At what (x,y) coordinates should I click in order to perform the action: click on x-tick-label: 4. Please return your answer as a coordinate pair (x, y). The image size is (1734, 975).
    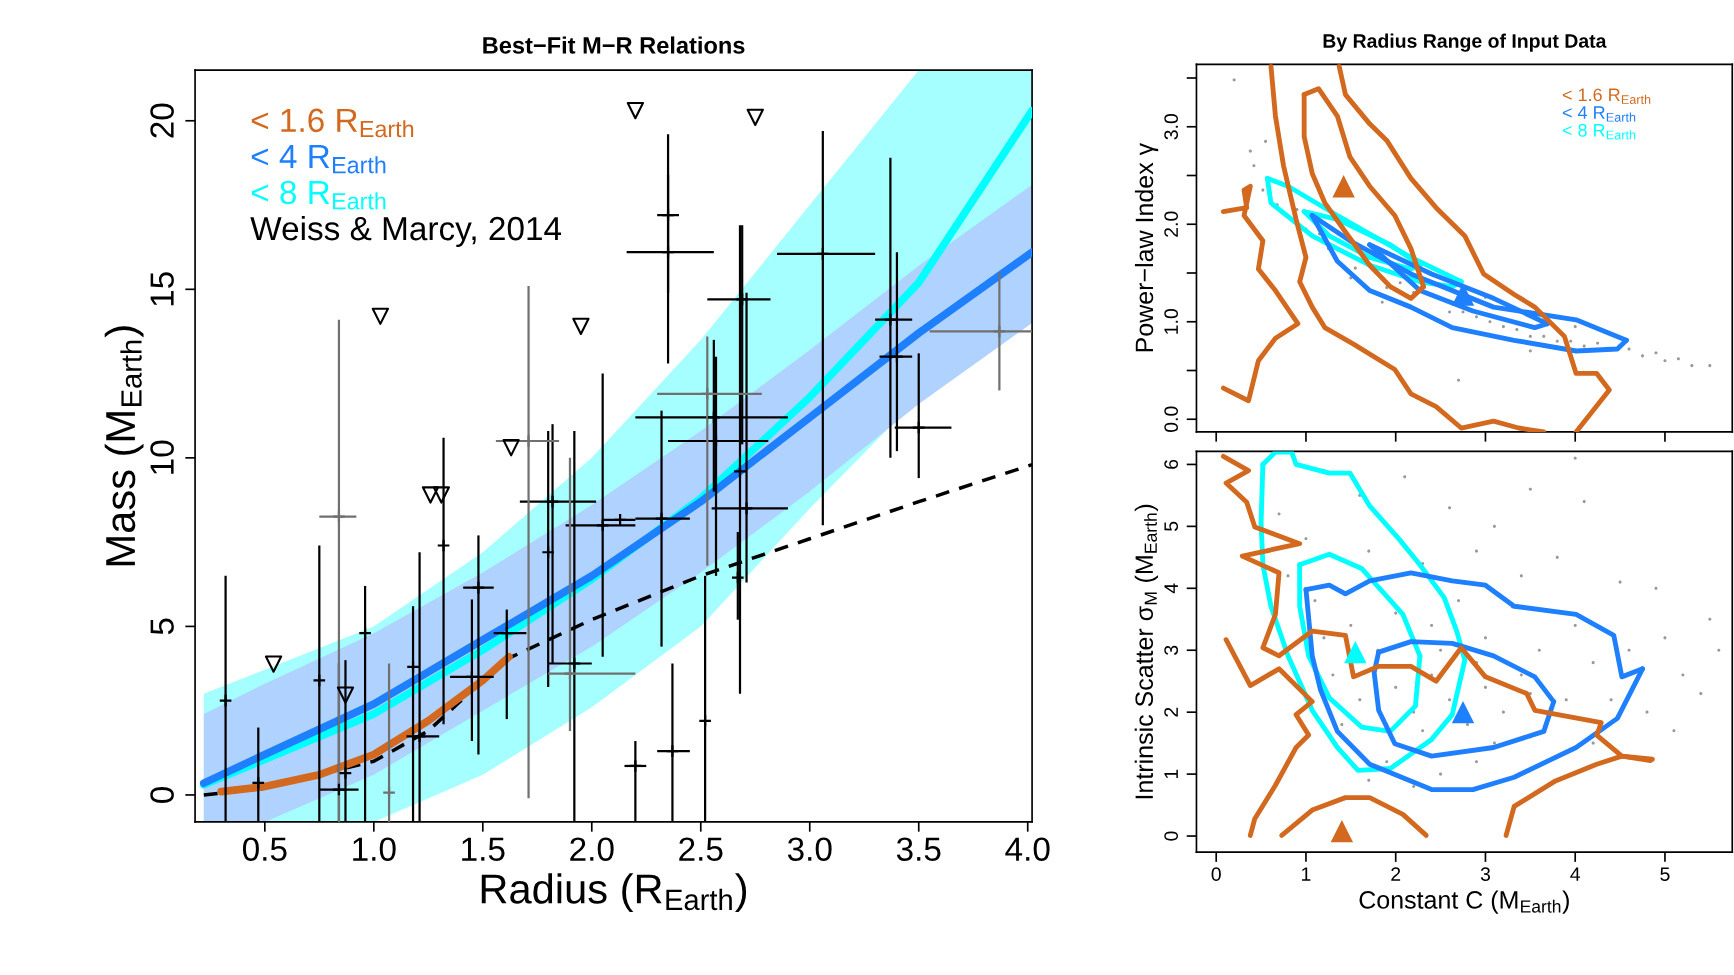
    Looking at the image, I should click on (1575, 874).